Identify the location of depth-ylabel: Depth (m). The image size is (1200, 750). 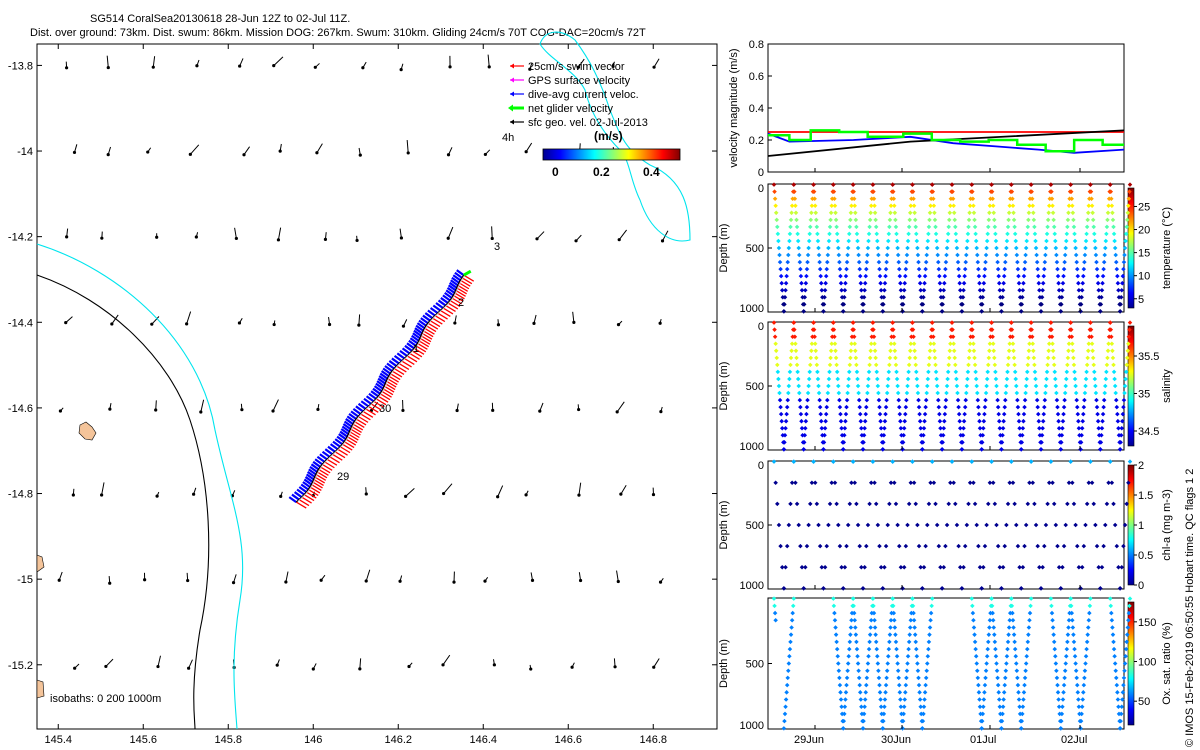
(724, 248).